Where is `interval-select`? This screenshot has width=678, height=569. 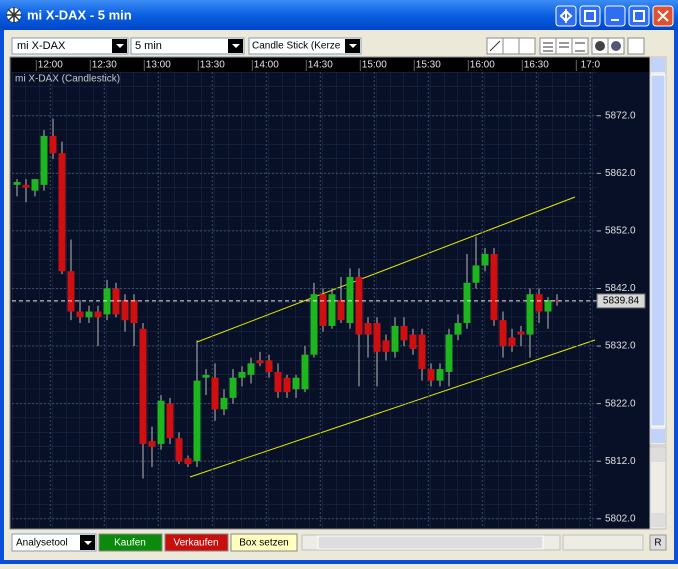 interval-select is located at coordinates (187, 46).